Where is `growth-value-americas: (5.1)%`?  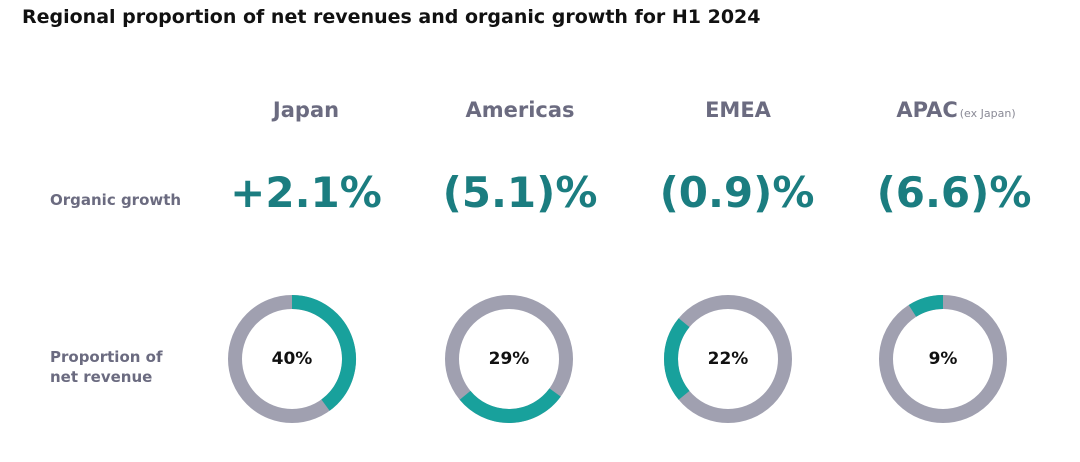 growth-value-americas: (5.1)% is located at coordinates (520, 192).